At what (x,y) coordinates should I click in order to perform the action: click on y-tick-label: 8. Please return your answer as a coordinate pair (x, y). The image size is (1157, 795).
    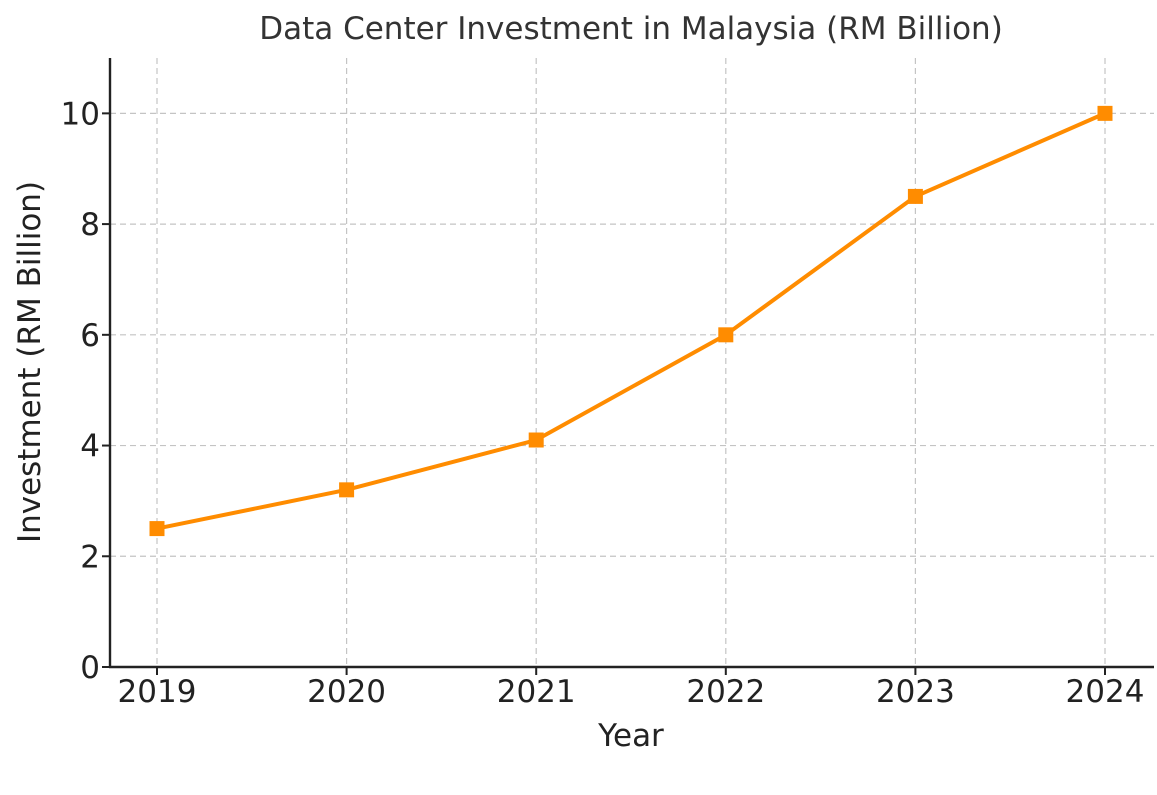
    Looking at the image, I should click on (90, 225).